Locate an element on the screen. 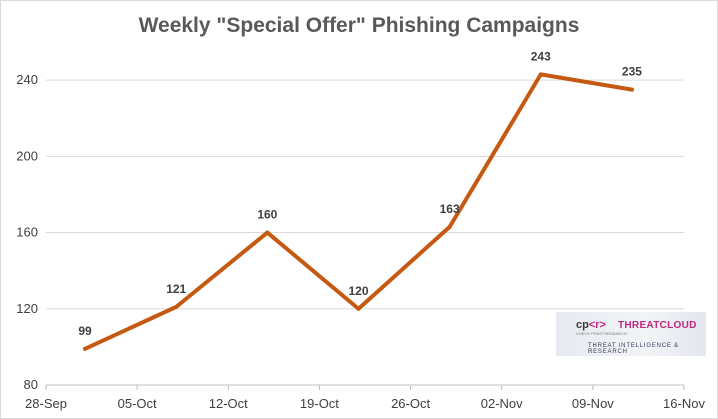  data-label: 120 is located at coordinates (358, 291).